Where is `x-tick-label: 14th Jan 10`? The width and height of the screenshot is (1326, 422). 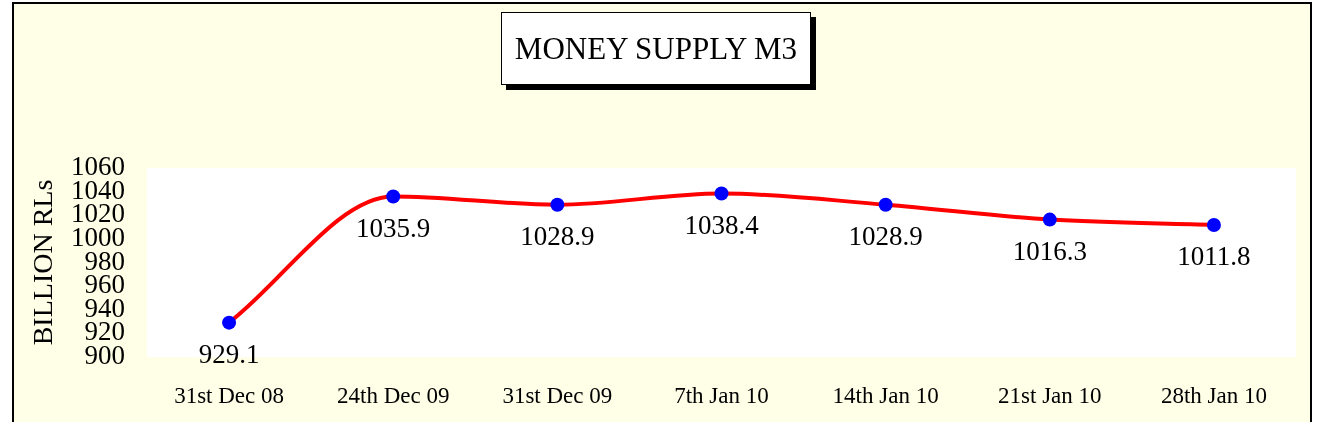 x-tick-label: 14th Jan 10 is located at coordinates (885, 395).